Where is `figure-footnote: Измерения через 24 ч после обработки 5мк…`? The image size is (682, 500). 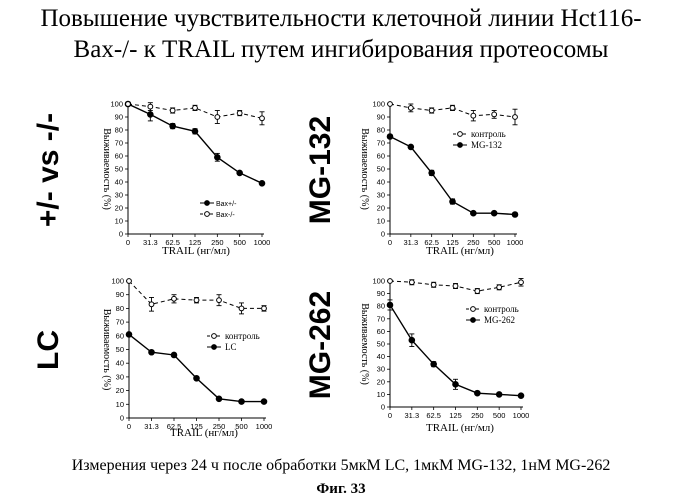
figure-footnote: Измерения через 24 ч после обработки 5мк… is located at coordinates (341, 465).